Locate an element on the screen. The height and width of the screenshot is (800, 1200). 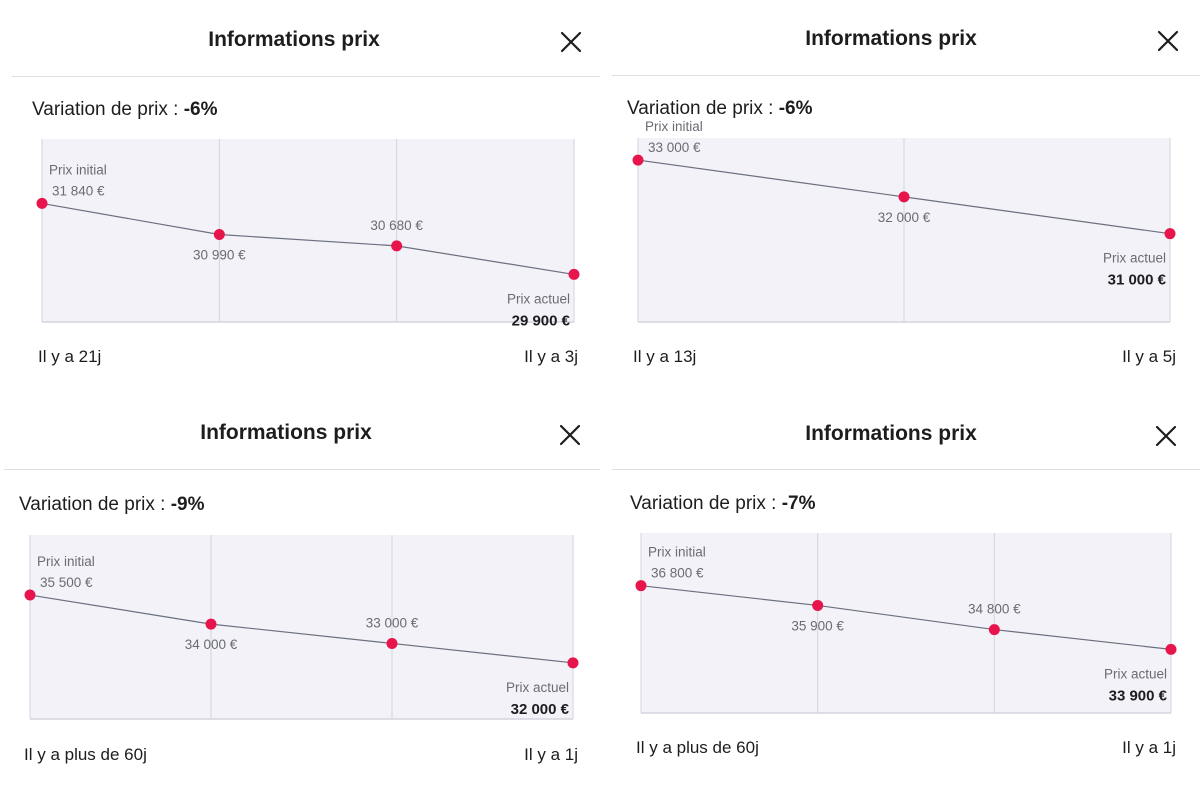
price-variation: Variation de prix : -9% is located at coordinates (112, 505).